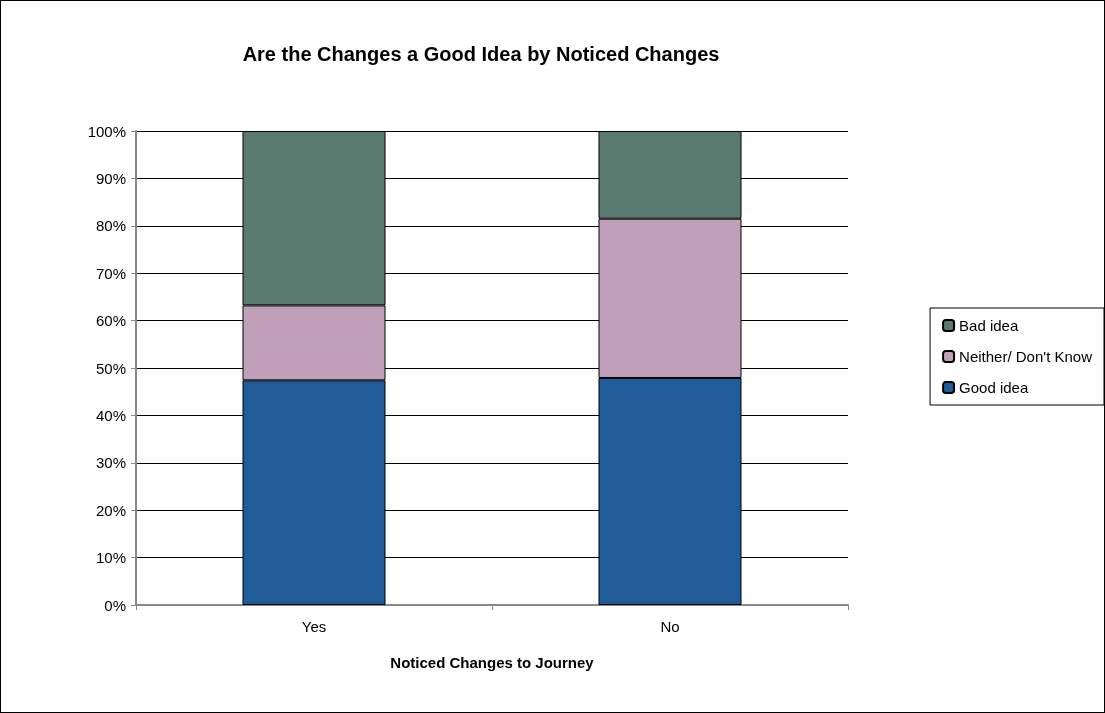 The height and width of the screenshot is (713, 1105). Describe the element at coordinates (110, 510) in the screenshot. I see `y-tick-label: 20%` at that location.